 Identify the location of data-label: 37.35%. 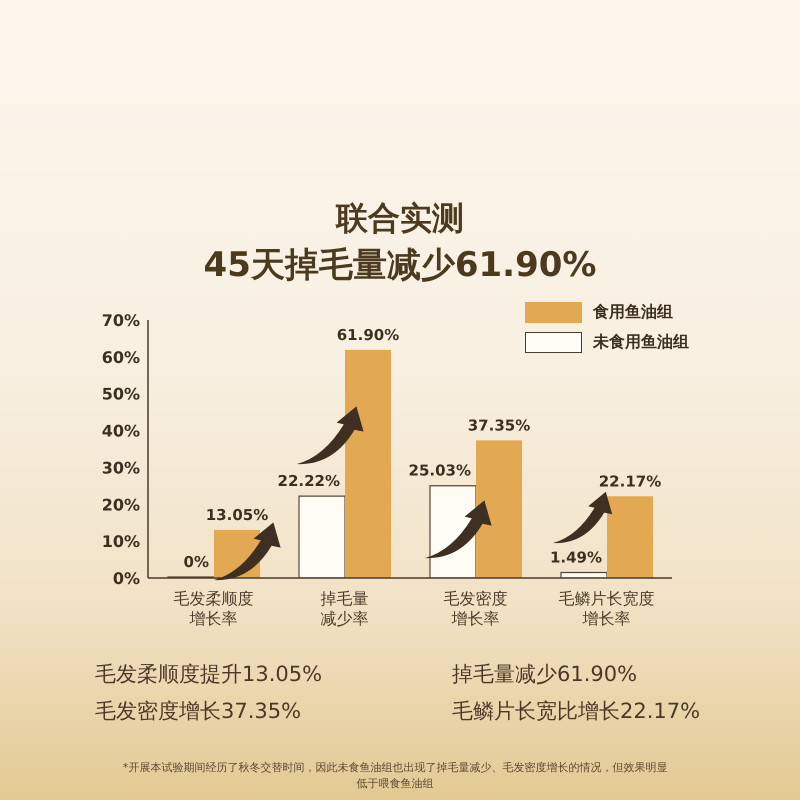
(499, 425).